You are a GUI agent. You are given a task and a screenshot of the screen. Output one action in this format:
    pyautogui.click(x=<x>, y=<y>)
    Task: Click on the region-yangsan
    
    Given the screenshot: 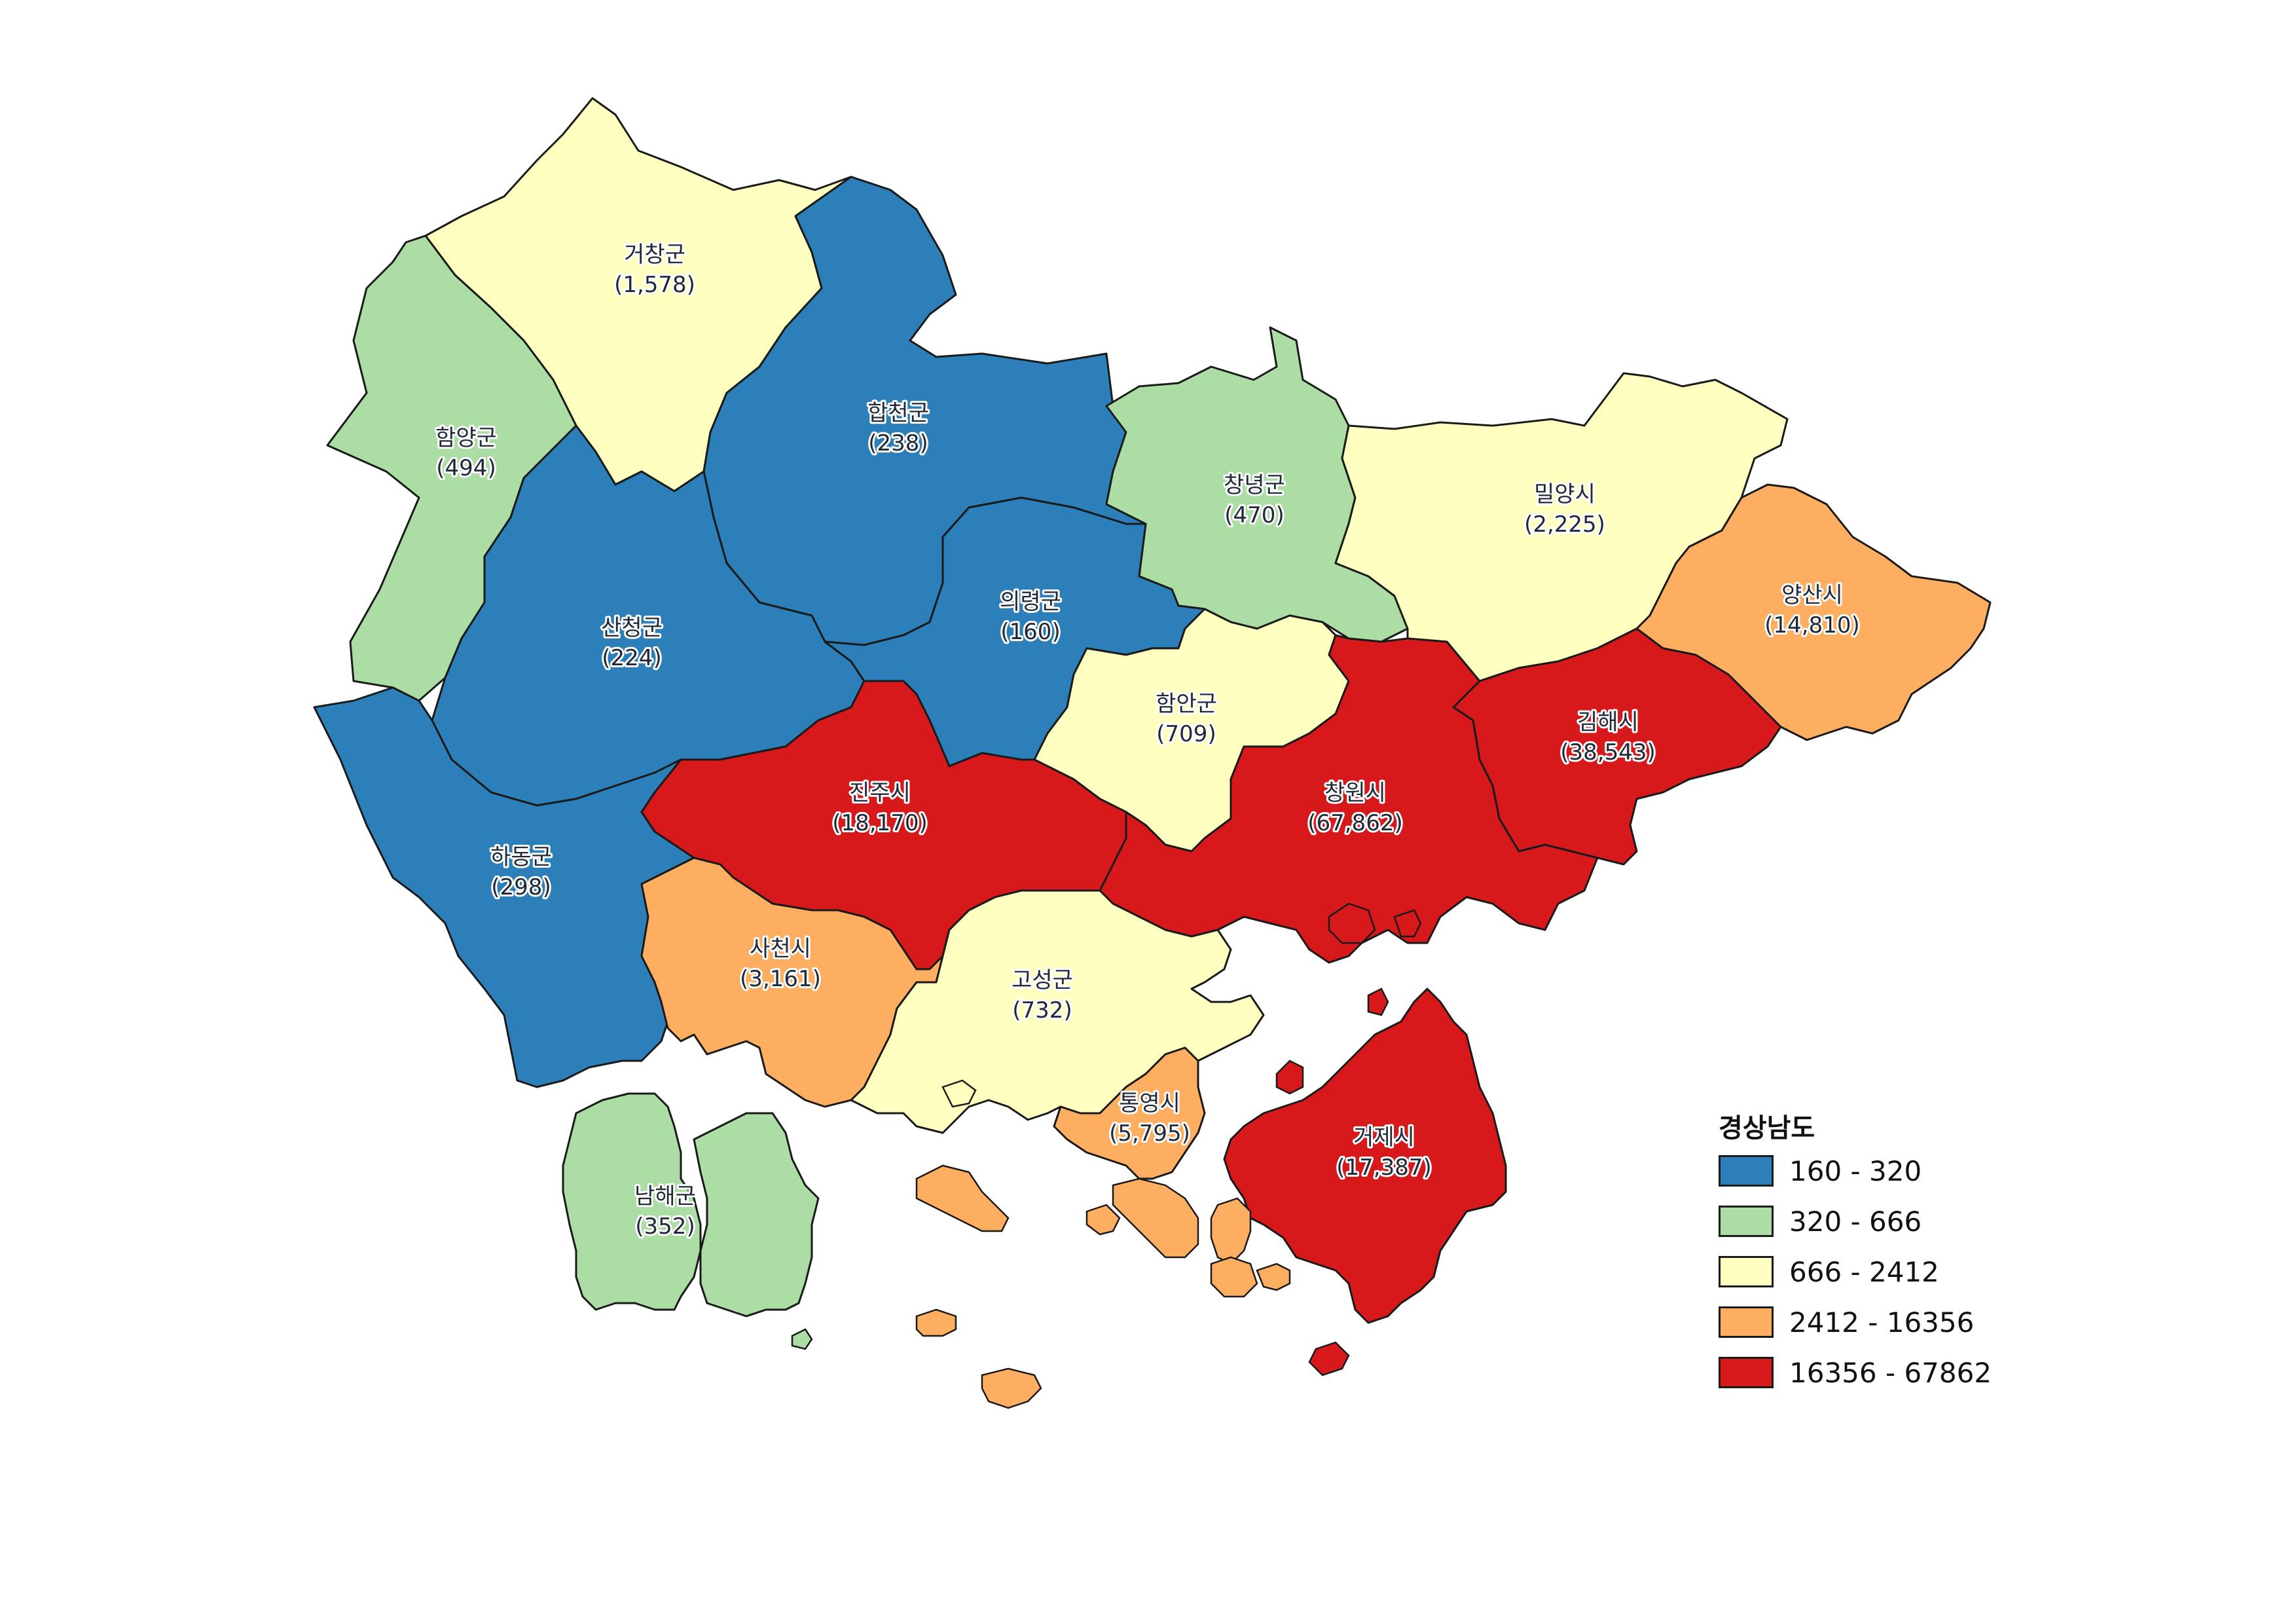 What is the action you would take?
    pyautogui.click(x=1813, y=612)
    